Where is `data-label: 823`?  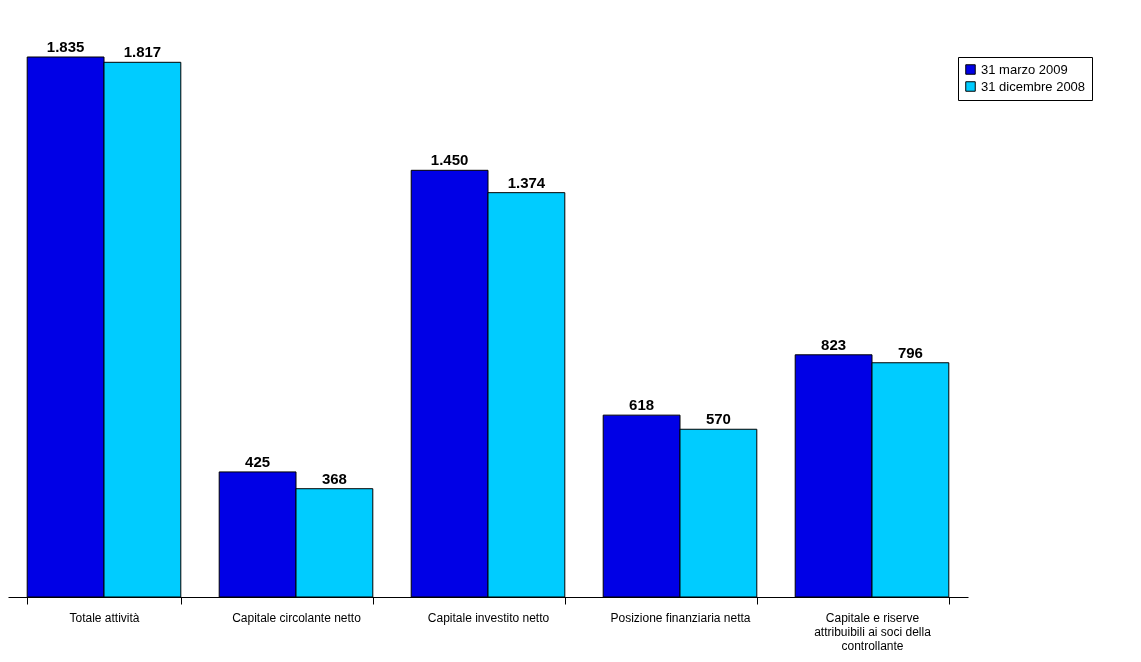
data-label: 823 is located at coordinates (834, 344).